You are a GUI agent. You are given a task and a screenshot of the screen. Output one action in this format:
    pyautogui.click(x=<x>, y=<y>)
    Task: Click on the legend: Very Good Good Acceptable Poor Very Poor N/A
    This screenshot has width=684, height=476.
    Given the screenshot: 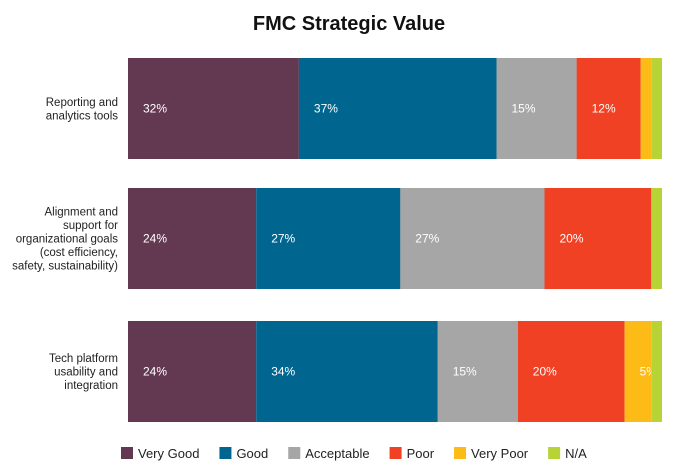 What is the action you would take?
    pyautogui.click(x=354, y=453)
    